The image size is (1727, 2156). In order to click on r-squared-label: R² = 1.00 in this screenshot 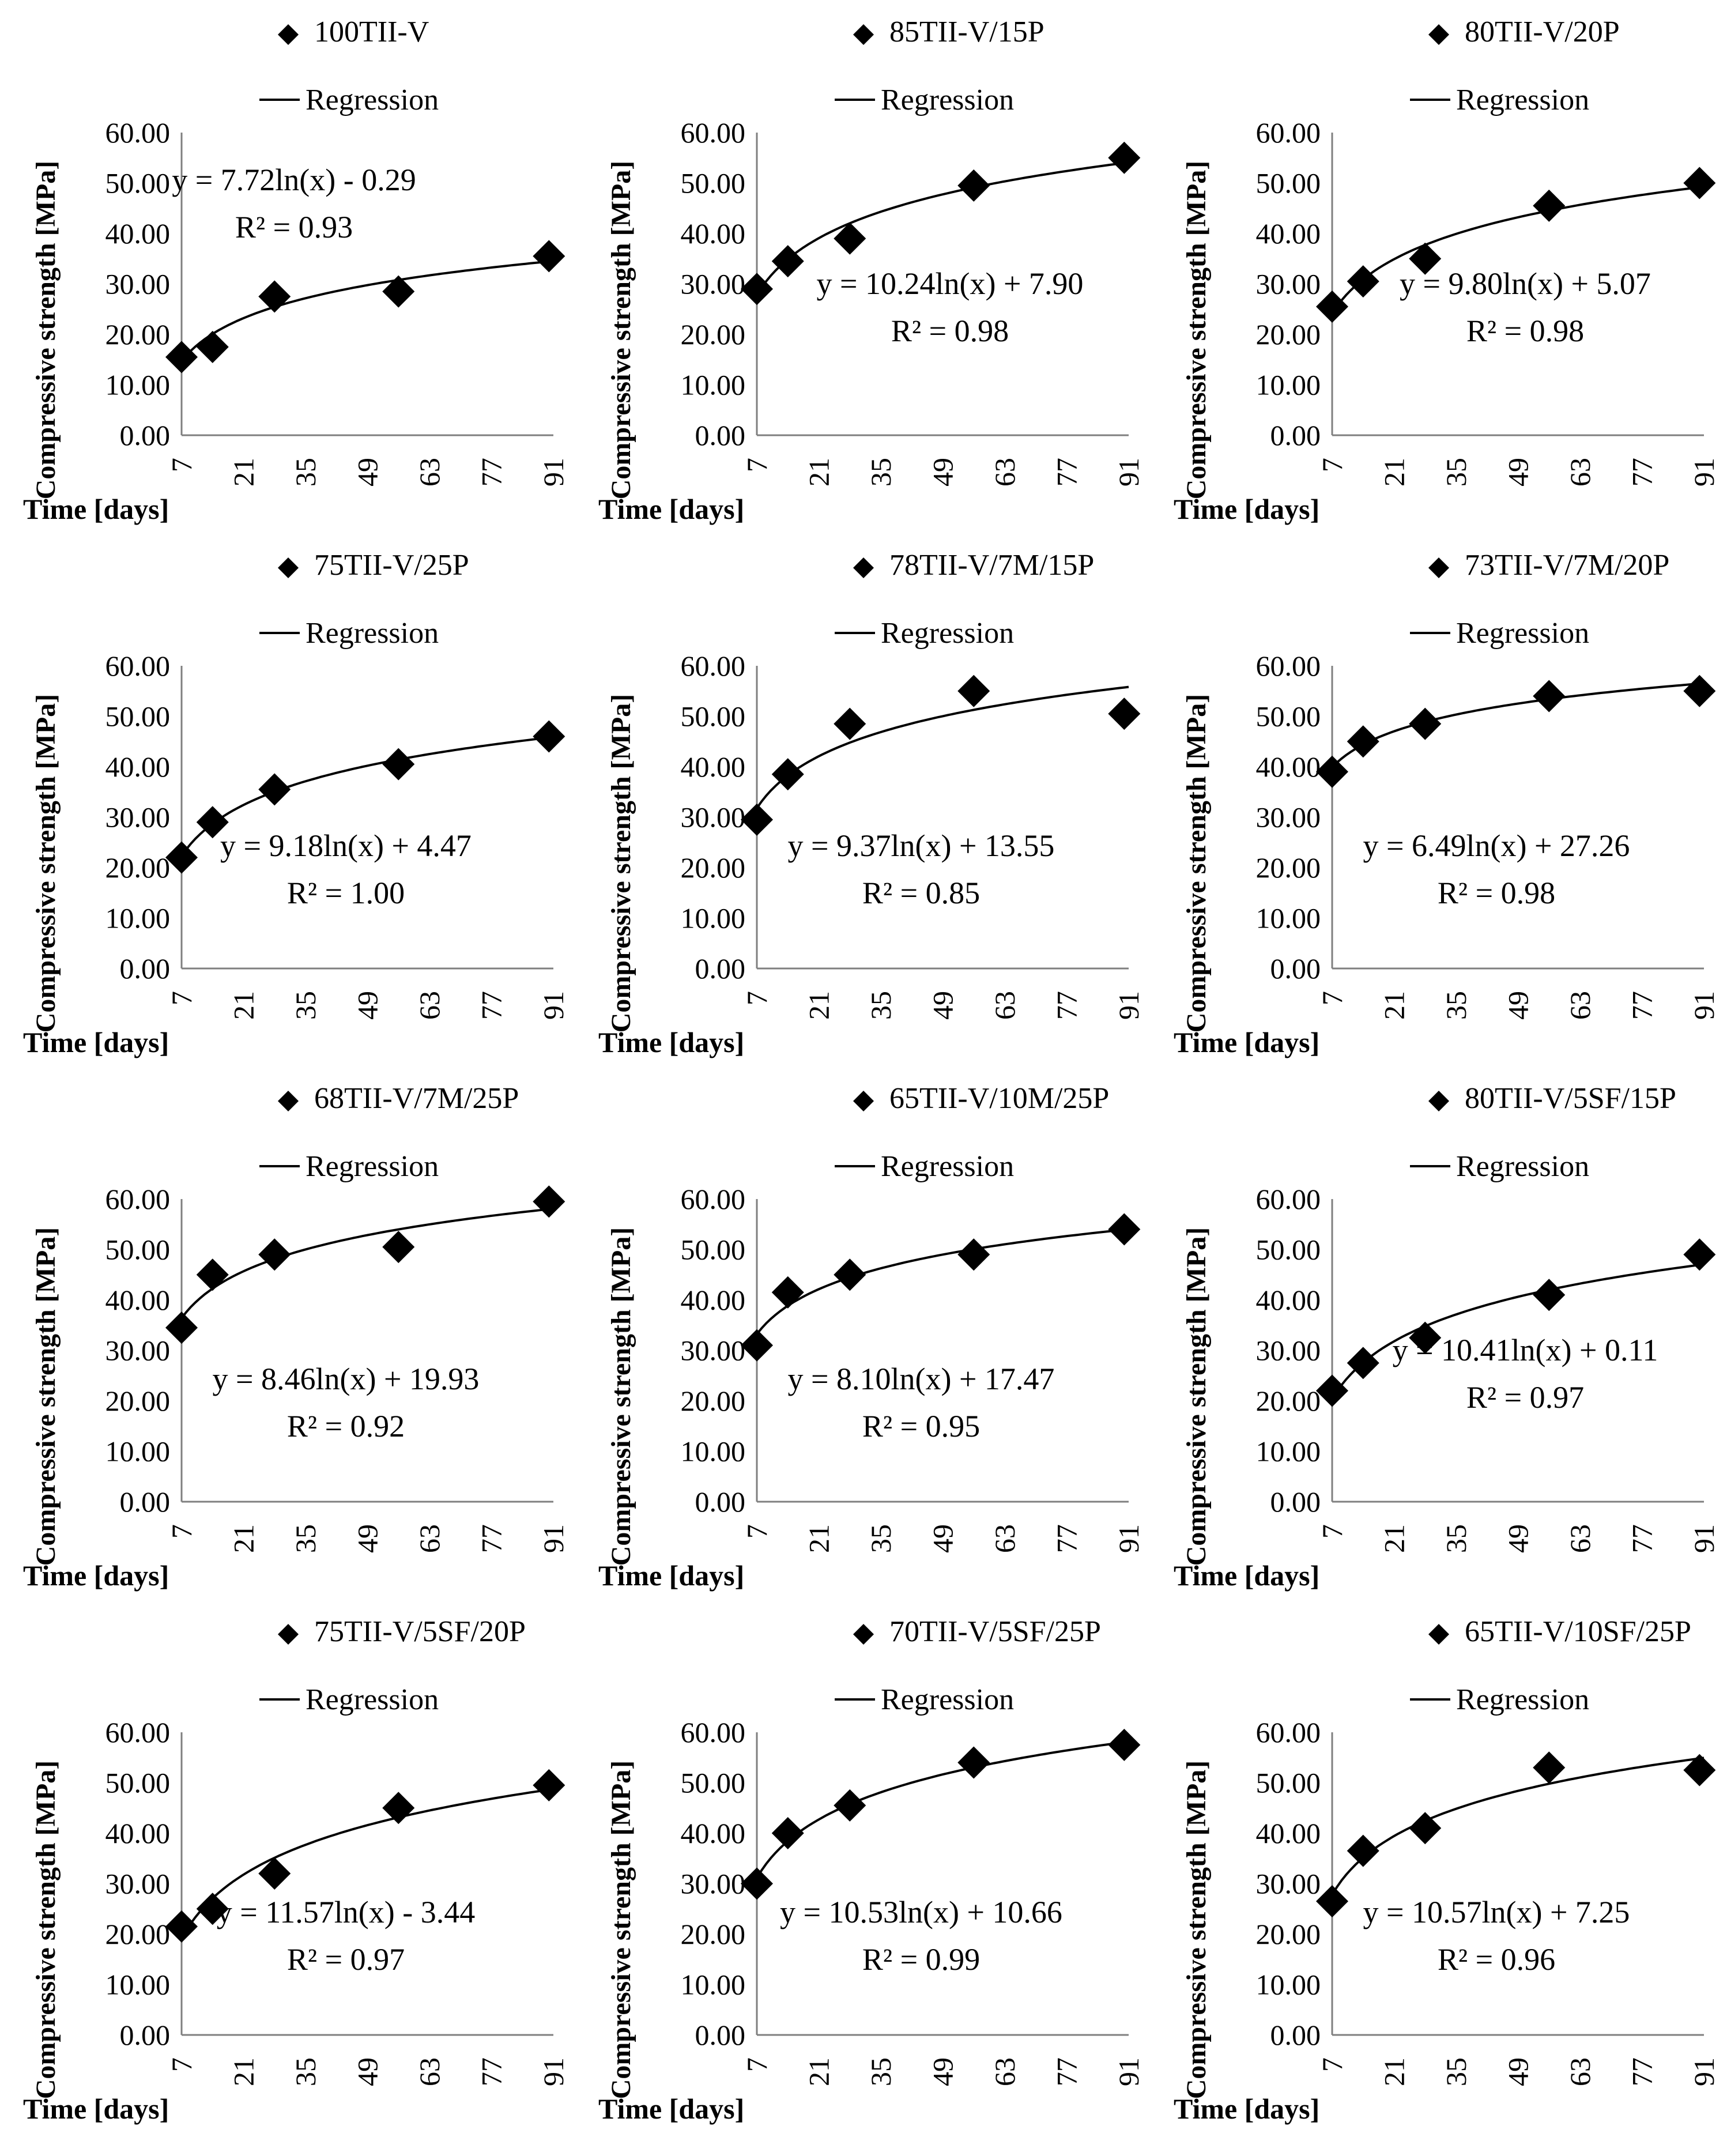, I will do `click(346, 893)`.